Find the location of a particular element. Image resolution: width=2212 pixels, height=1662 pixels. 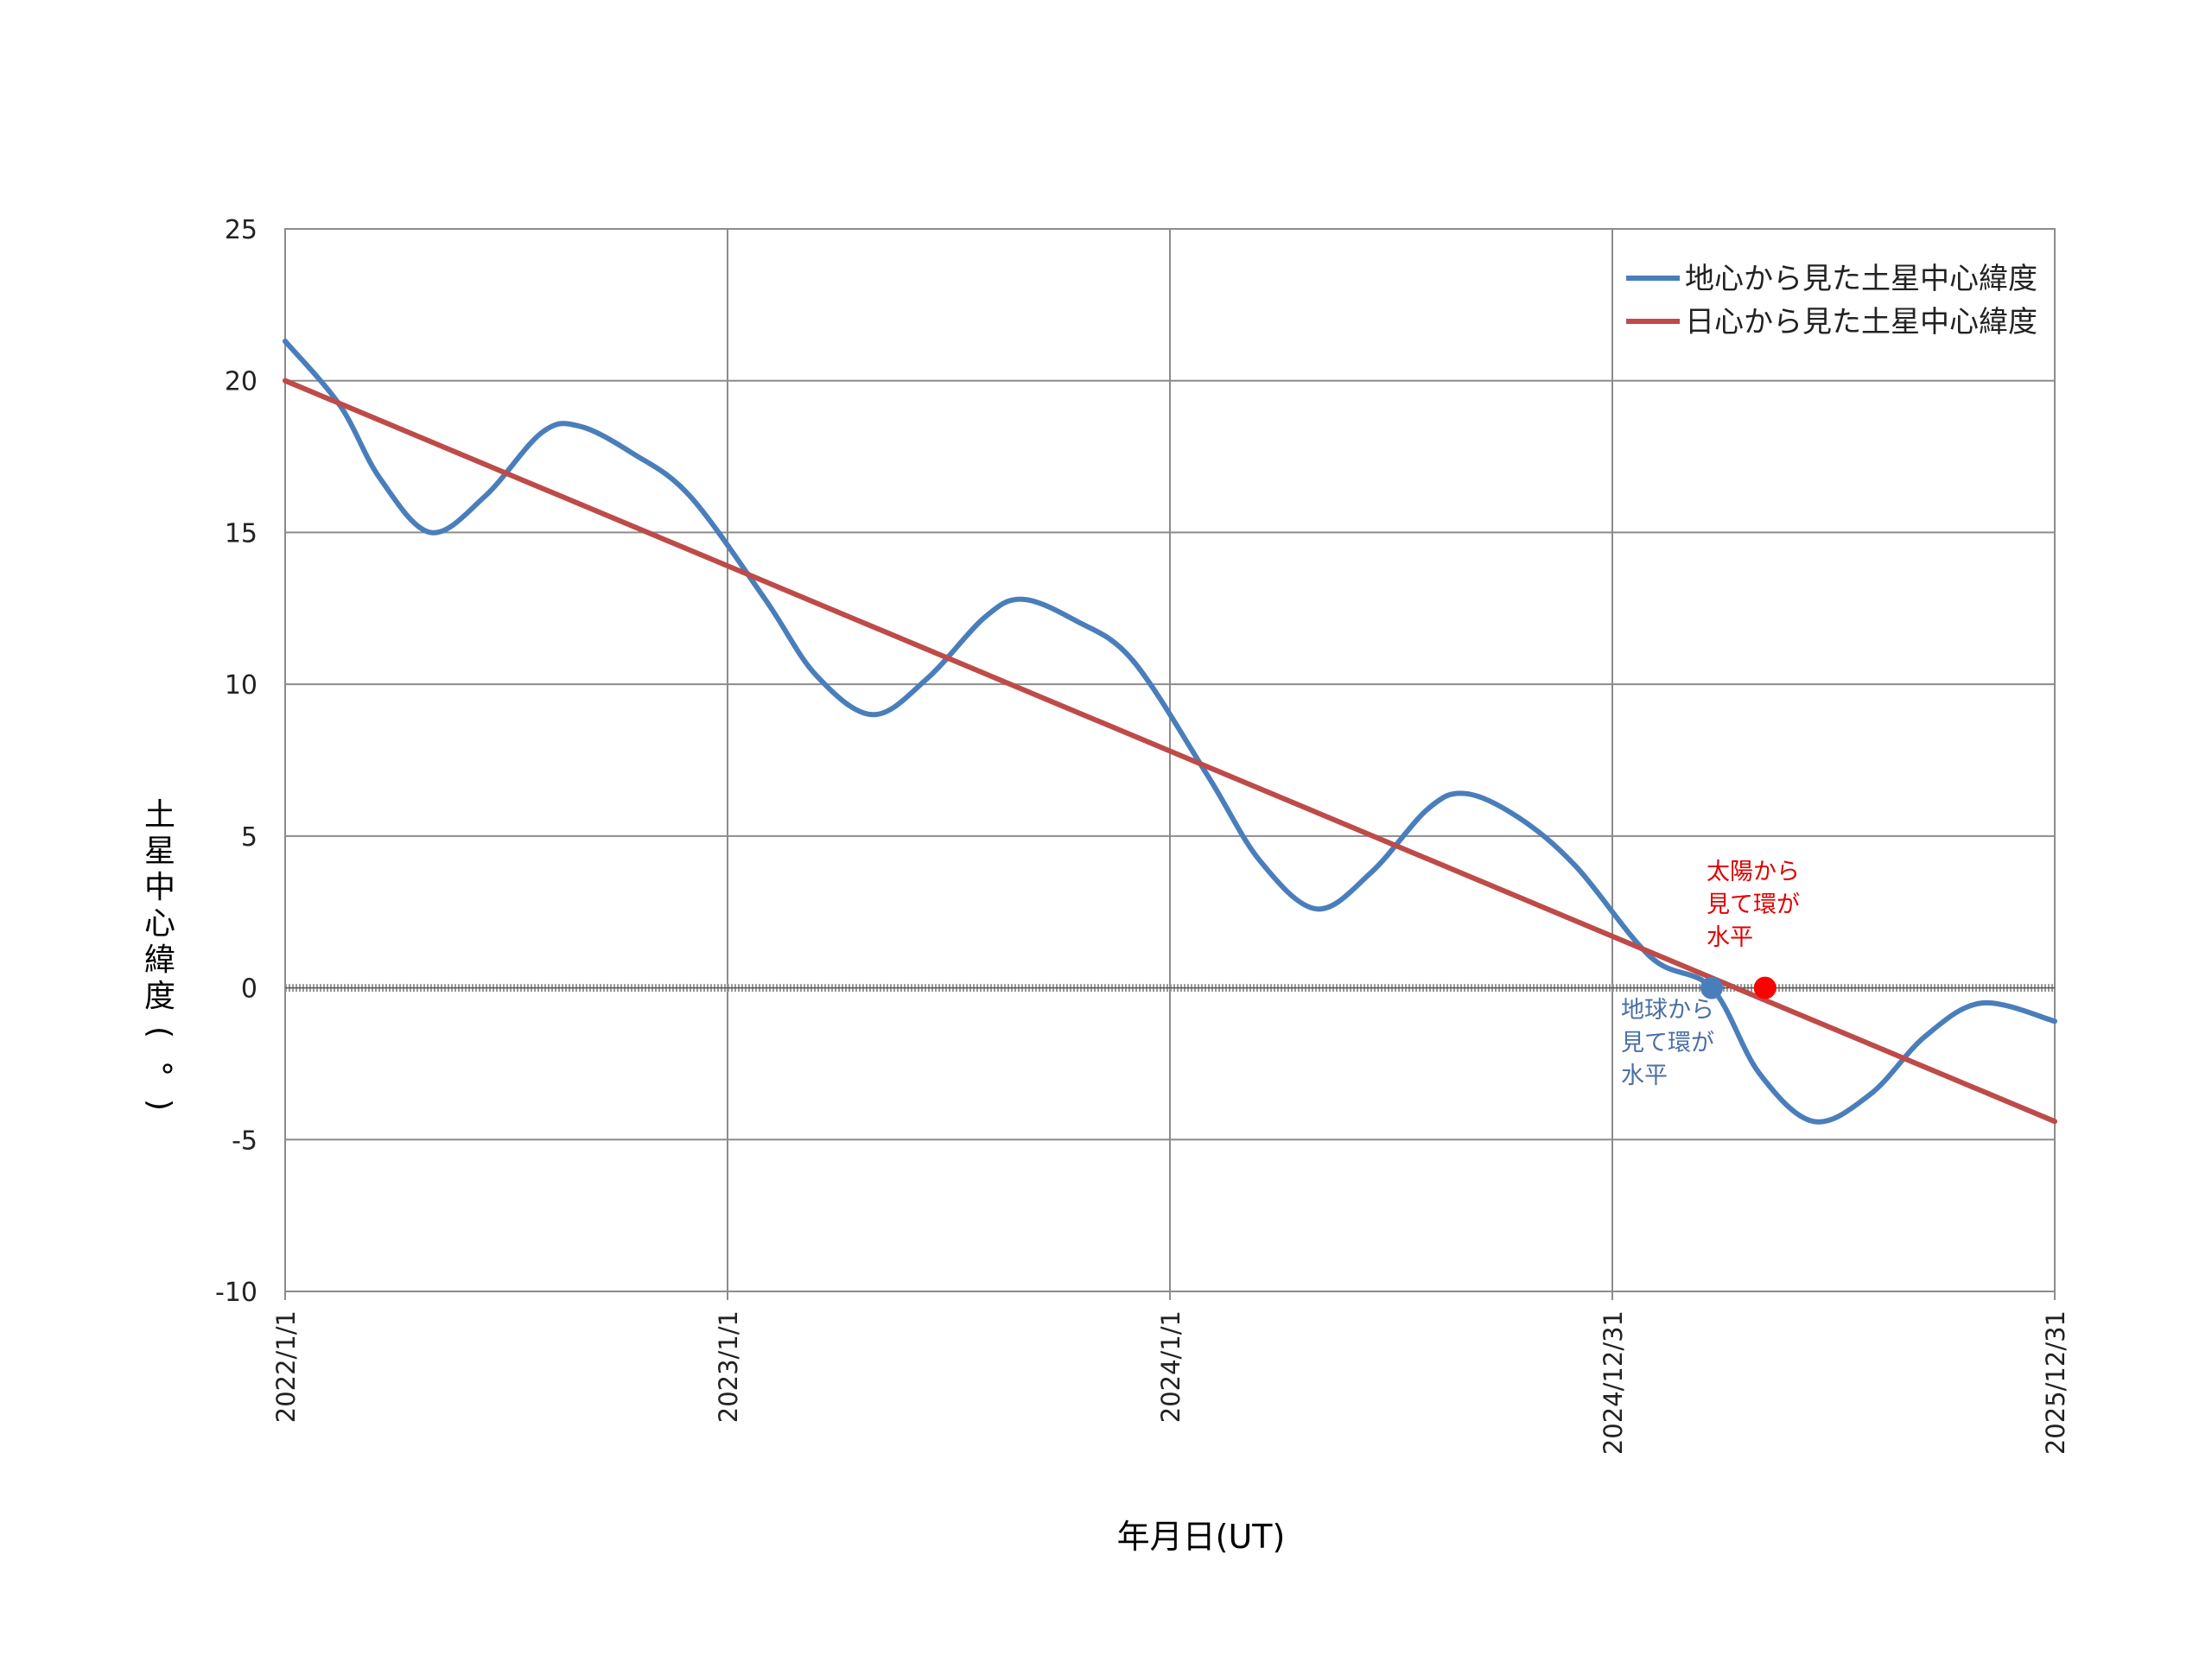

y-axis-title-char: ° is located at coordinates (159, 1068).